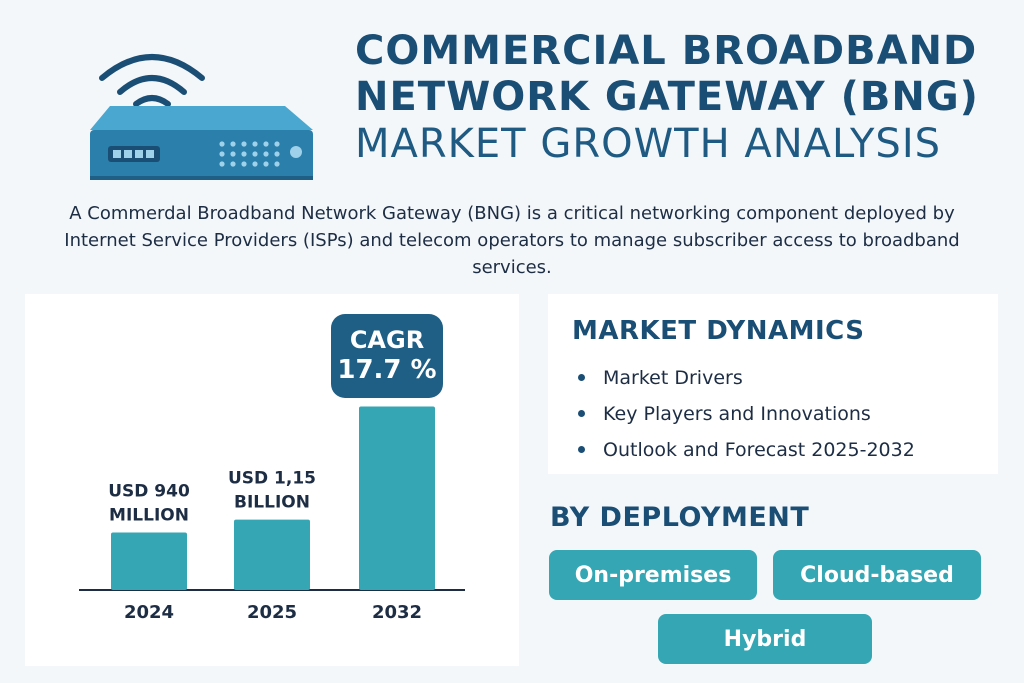 The width and height of the screenshot is (1024, 683). Describe the element at coordinates (387, 340) in the screenshot. I see `cagr-label: CAGR` at that location.